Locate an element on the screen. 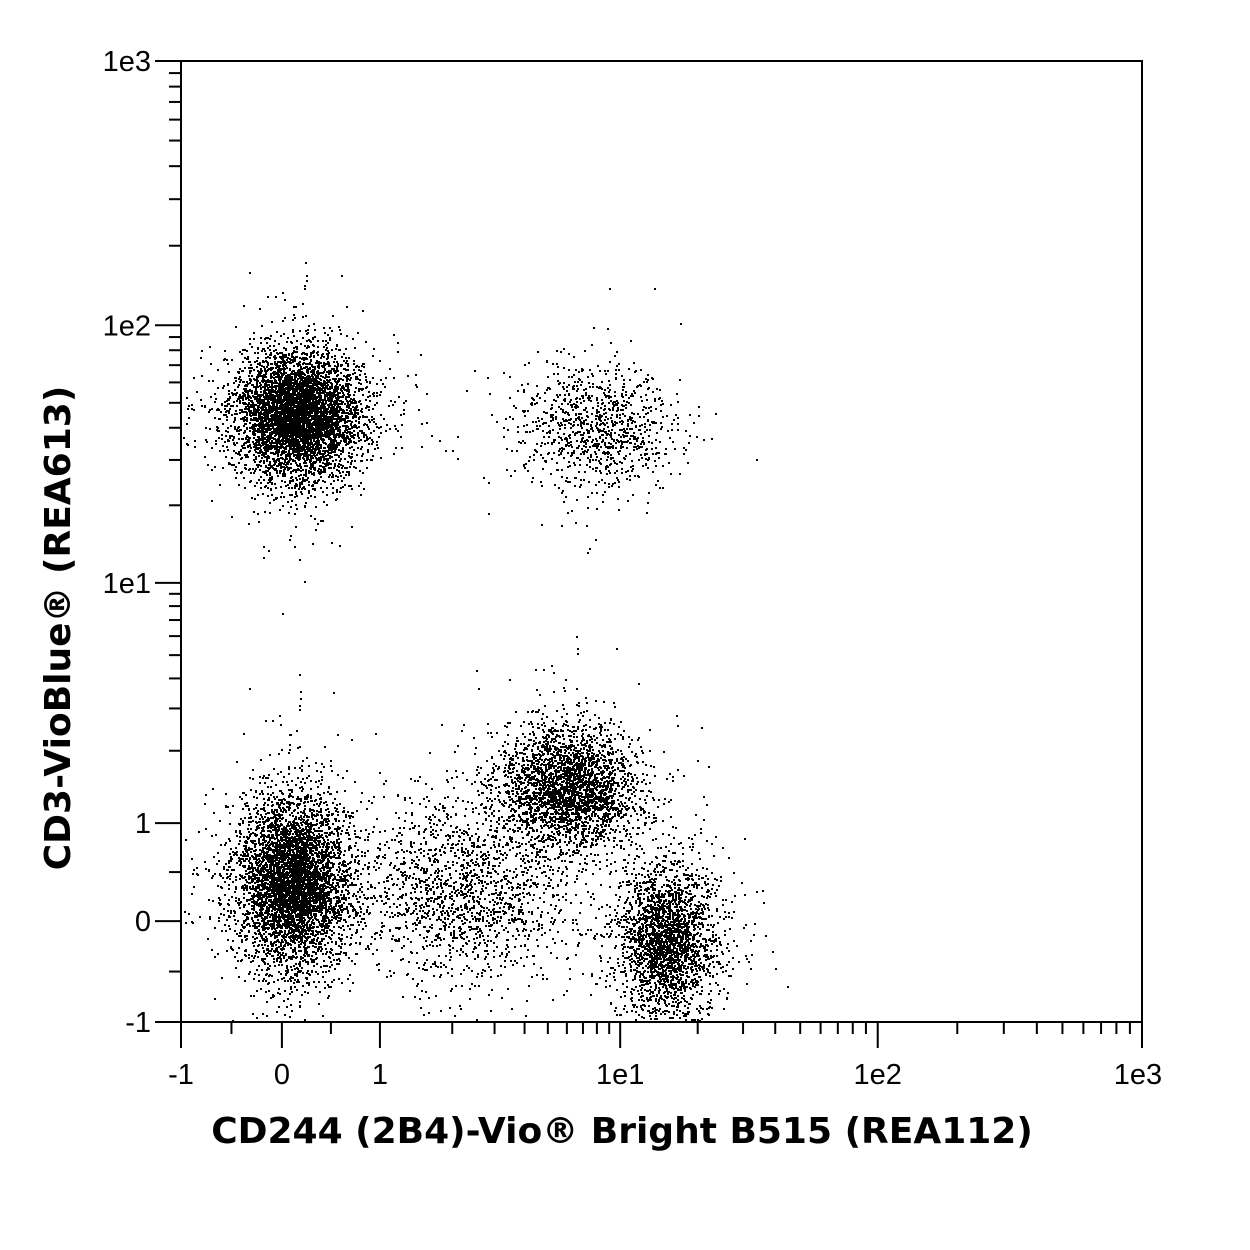 This screenshot has width=1250, height=1250. x-tick-label: 1e1 is located at coordinates (620, 1075).